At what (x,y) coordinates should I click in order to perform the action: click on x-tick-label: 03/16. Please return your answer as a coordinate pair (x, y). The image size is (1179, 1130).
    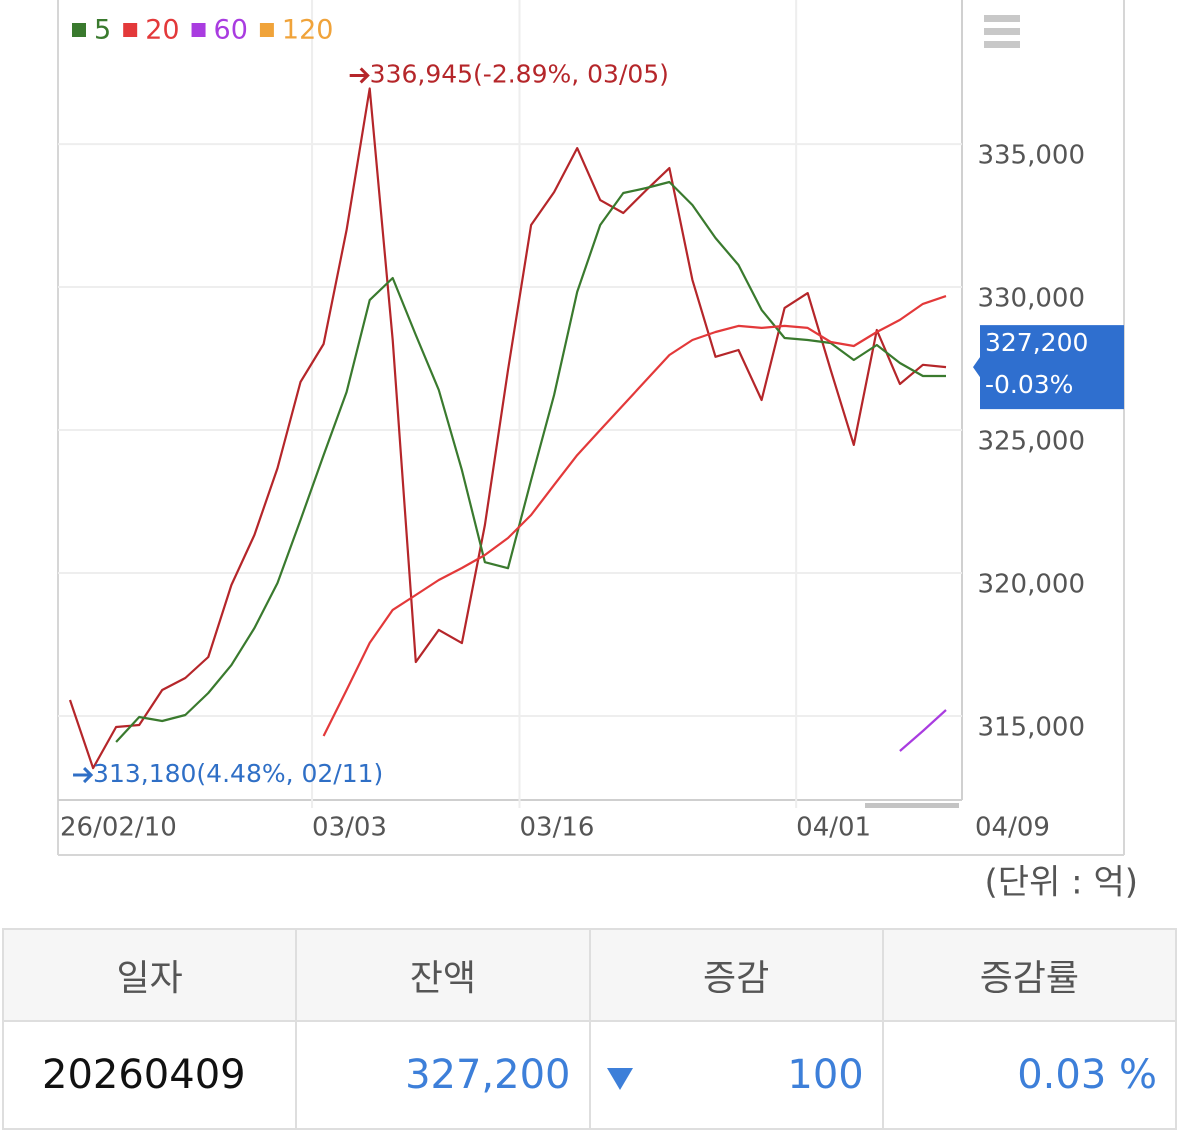
    Looking at the image, I should click on (557, 828).